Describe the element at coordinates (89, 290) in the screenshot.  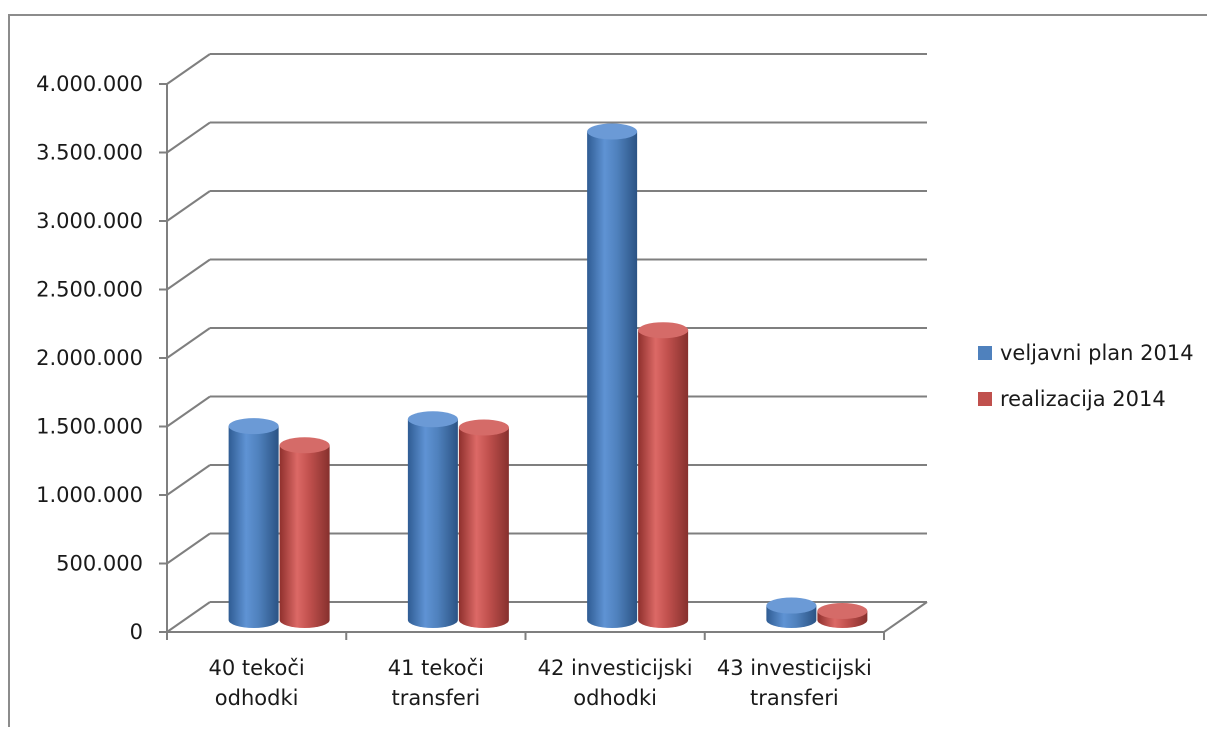
I see `y-tick-label: 2.500.000` at that location.